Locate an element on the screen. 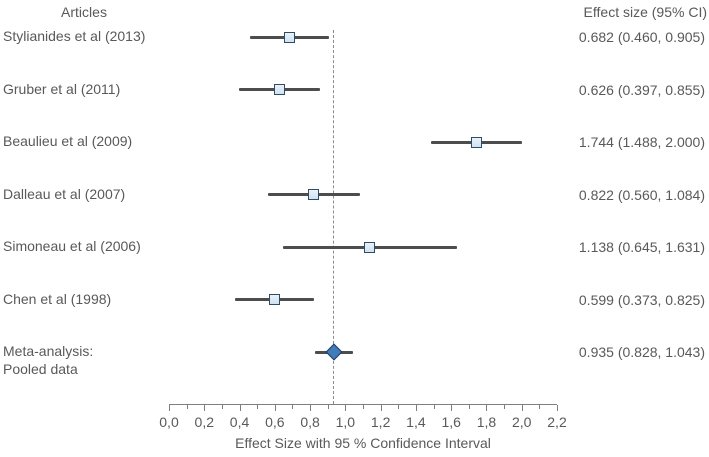  study-label: Stylianides et al (2013) is located at coordinates (74, 36).